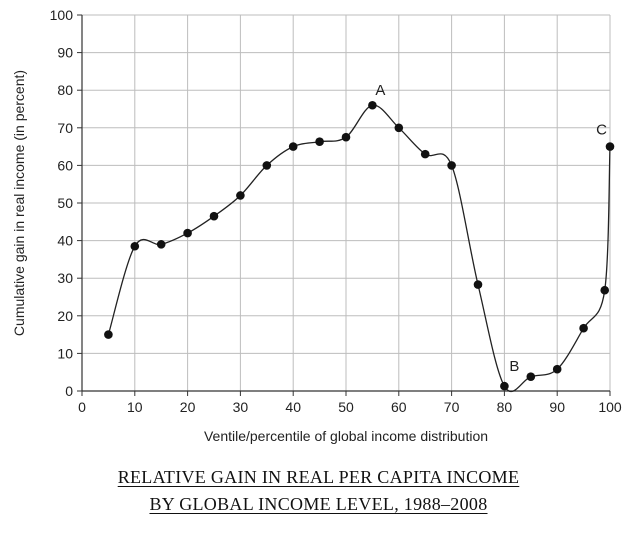  I want to click on y-tick-label: 50, so click(65, 203).